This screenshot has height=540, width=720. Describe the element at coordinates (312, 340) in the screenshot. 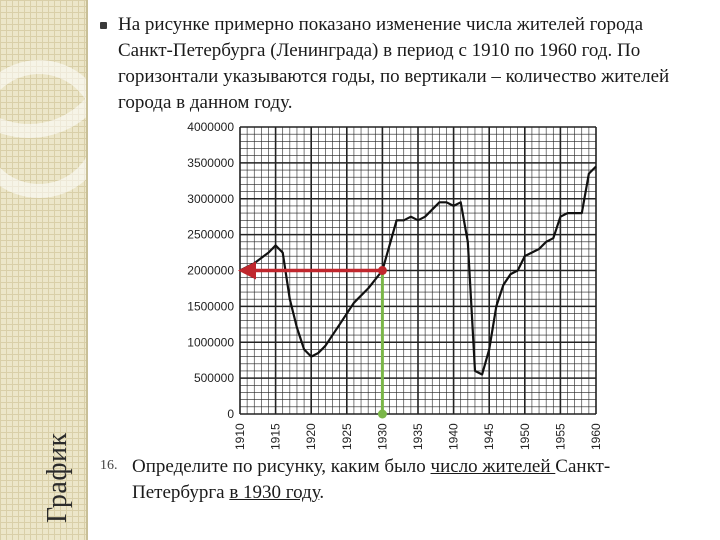

I see `chart-annotations` at that location.